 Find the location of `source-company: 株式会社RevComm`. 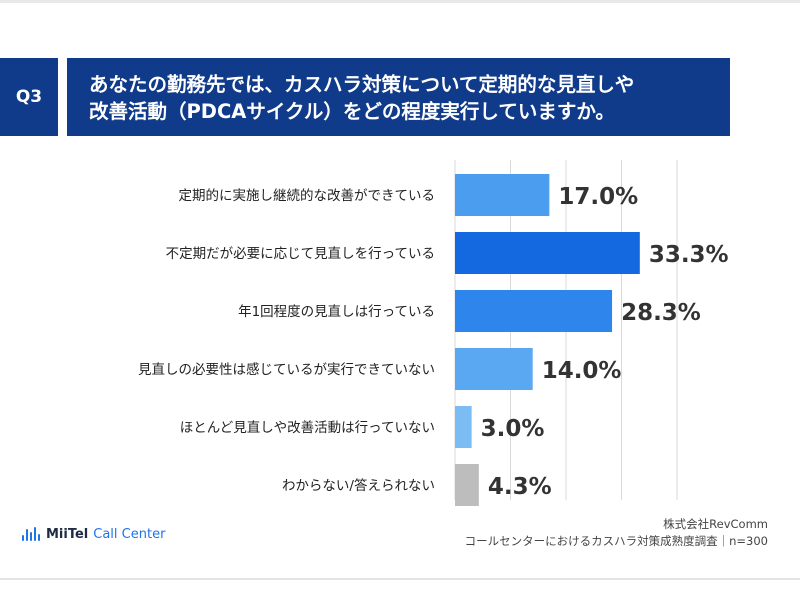

source-company: 株式会社RevComm is located at coordinates (715, 524).